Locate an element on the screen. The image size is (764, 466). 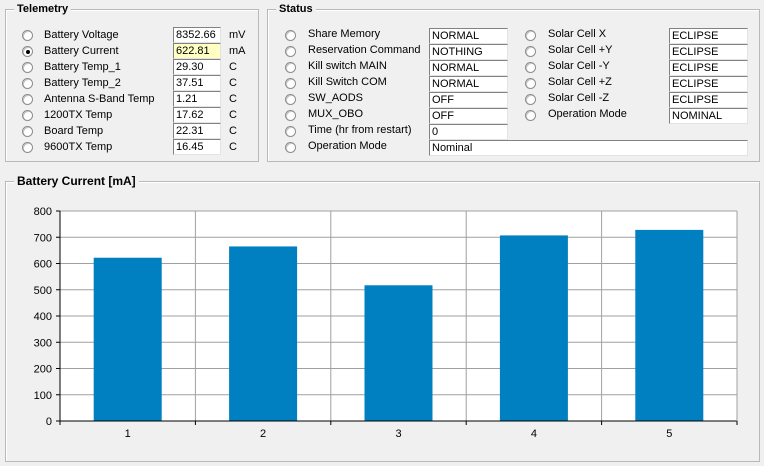
x-tick-label-1: 2 is located at coordinates (263, 434).